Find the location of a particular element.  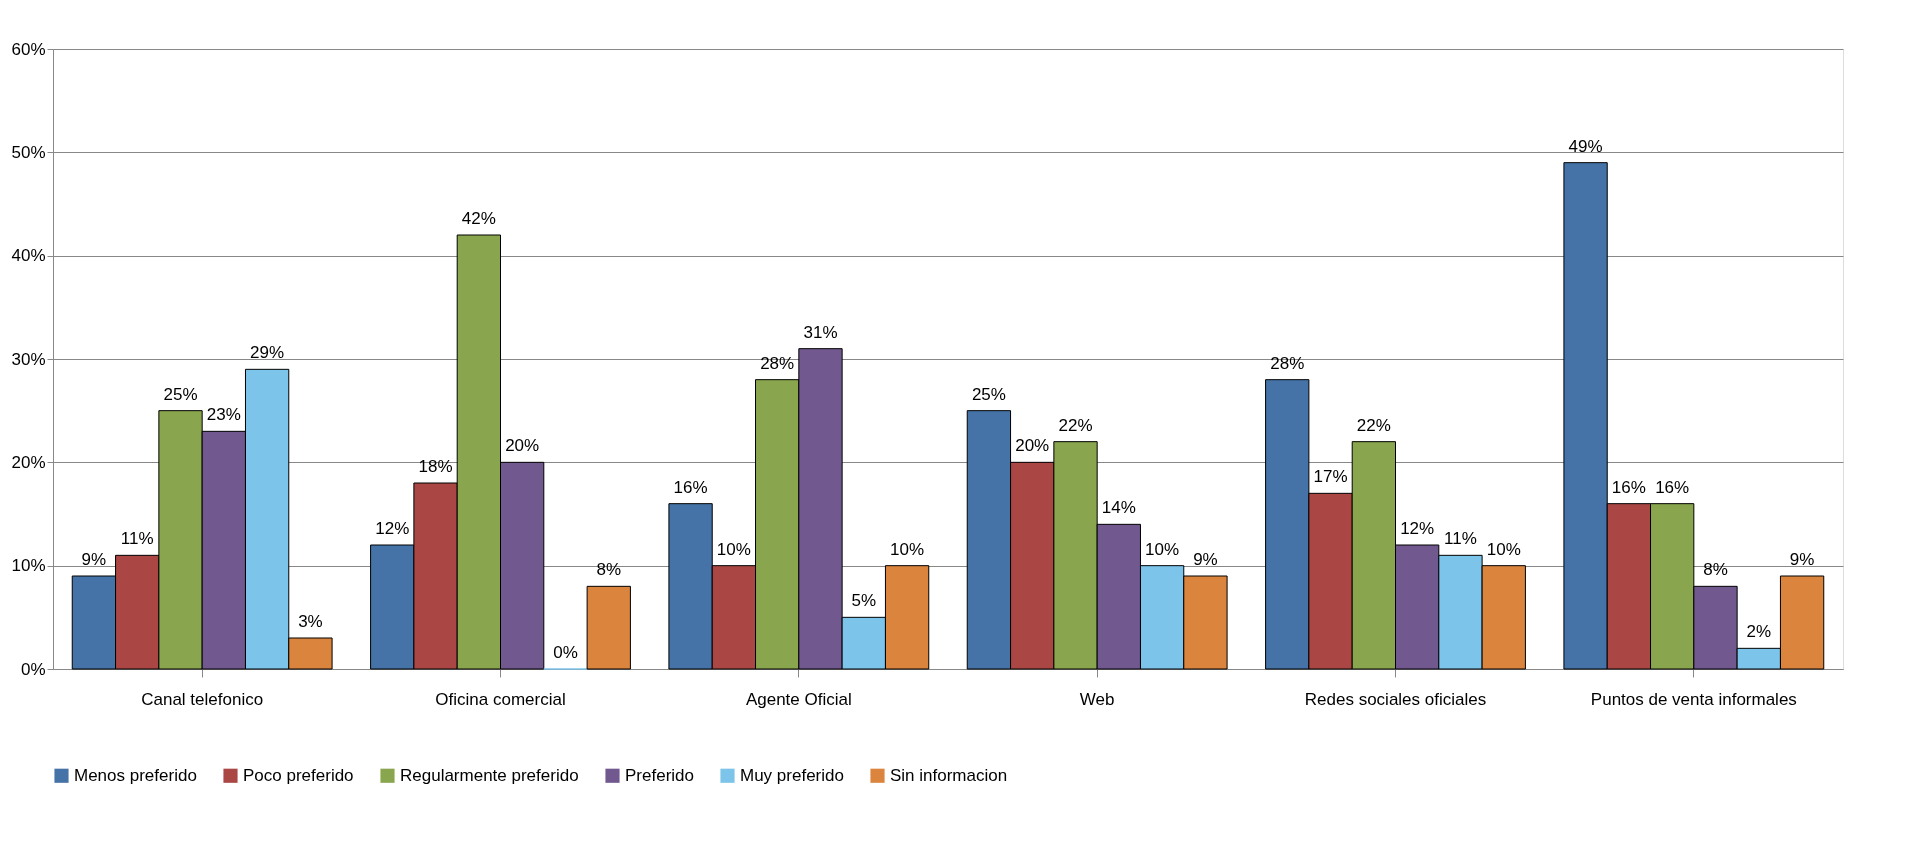

x-tick-label: Agente Oficial is located at coordinates (798, 699).